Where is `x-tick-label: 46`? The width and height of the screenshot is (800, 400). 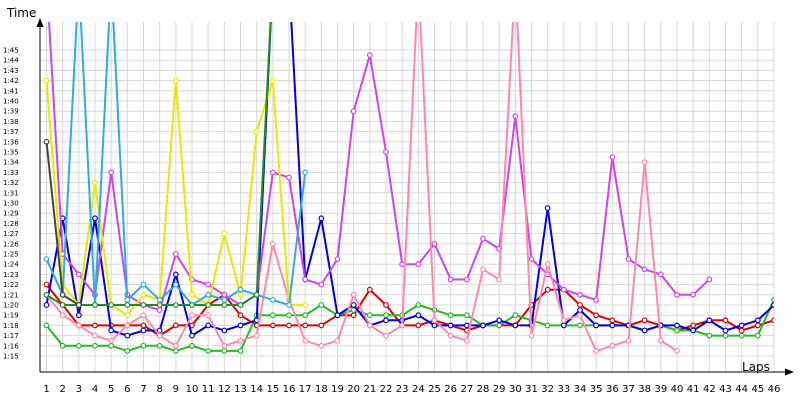 x-tick-label: 46 is located at coordinates (774, 389).